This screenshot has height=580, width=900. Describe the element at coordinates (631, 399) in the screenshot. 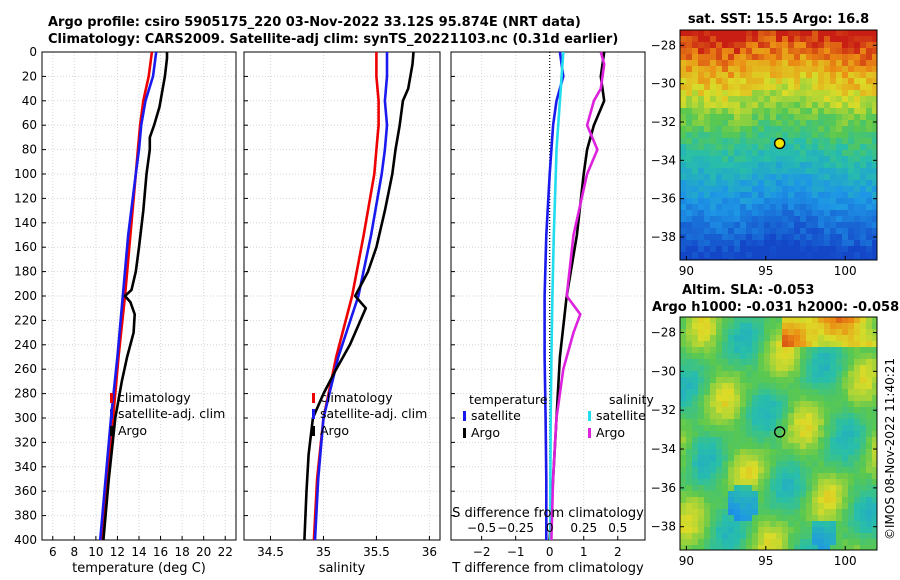

I see `legend-title-salinity: salinity` at that location.